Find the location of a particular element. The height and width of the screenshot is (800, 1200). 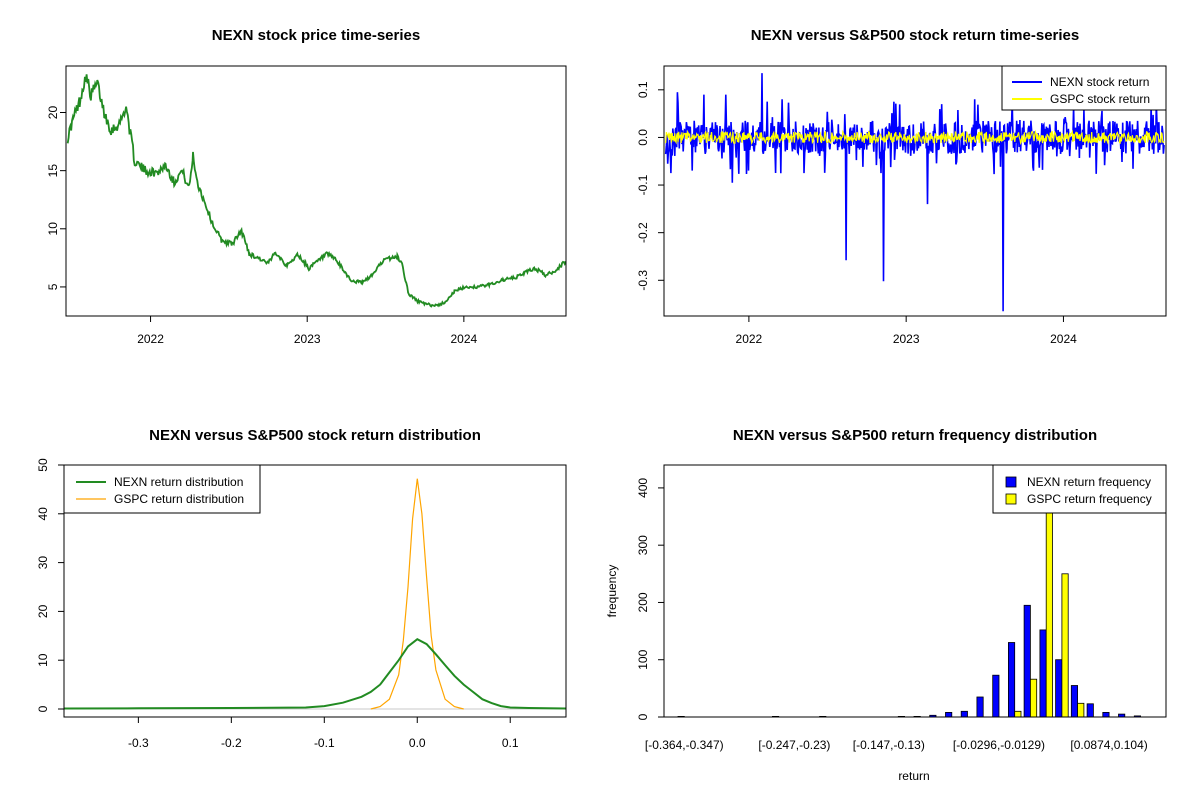

x-tick-label: [-0.147,-0.13) is located at coordinates (889, 745).